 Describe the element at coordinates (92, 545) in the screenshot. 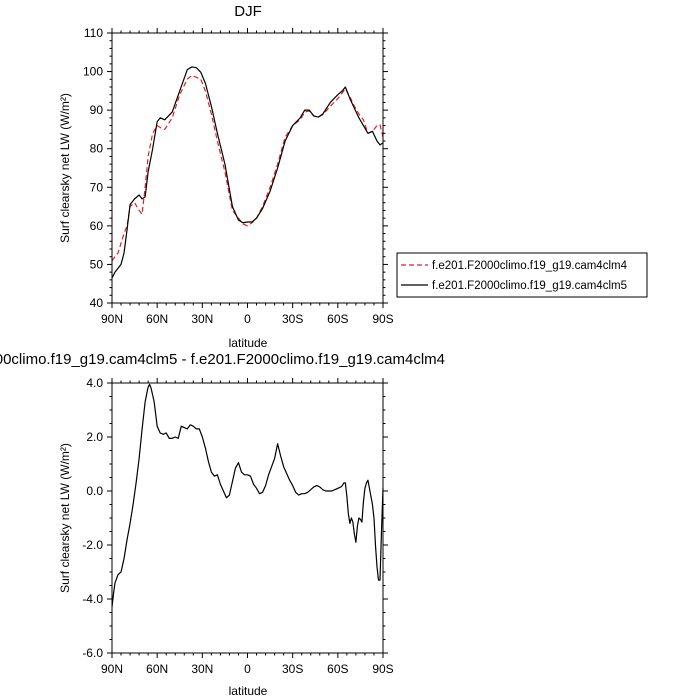

I see `y-tick-label: -2.0` at that location.